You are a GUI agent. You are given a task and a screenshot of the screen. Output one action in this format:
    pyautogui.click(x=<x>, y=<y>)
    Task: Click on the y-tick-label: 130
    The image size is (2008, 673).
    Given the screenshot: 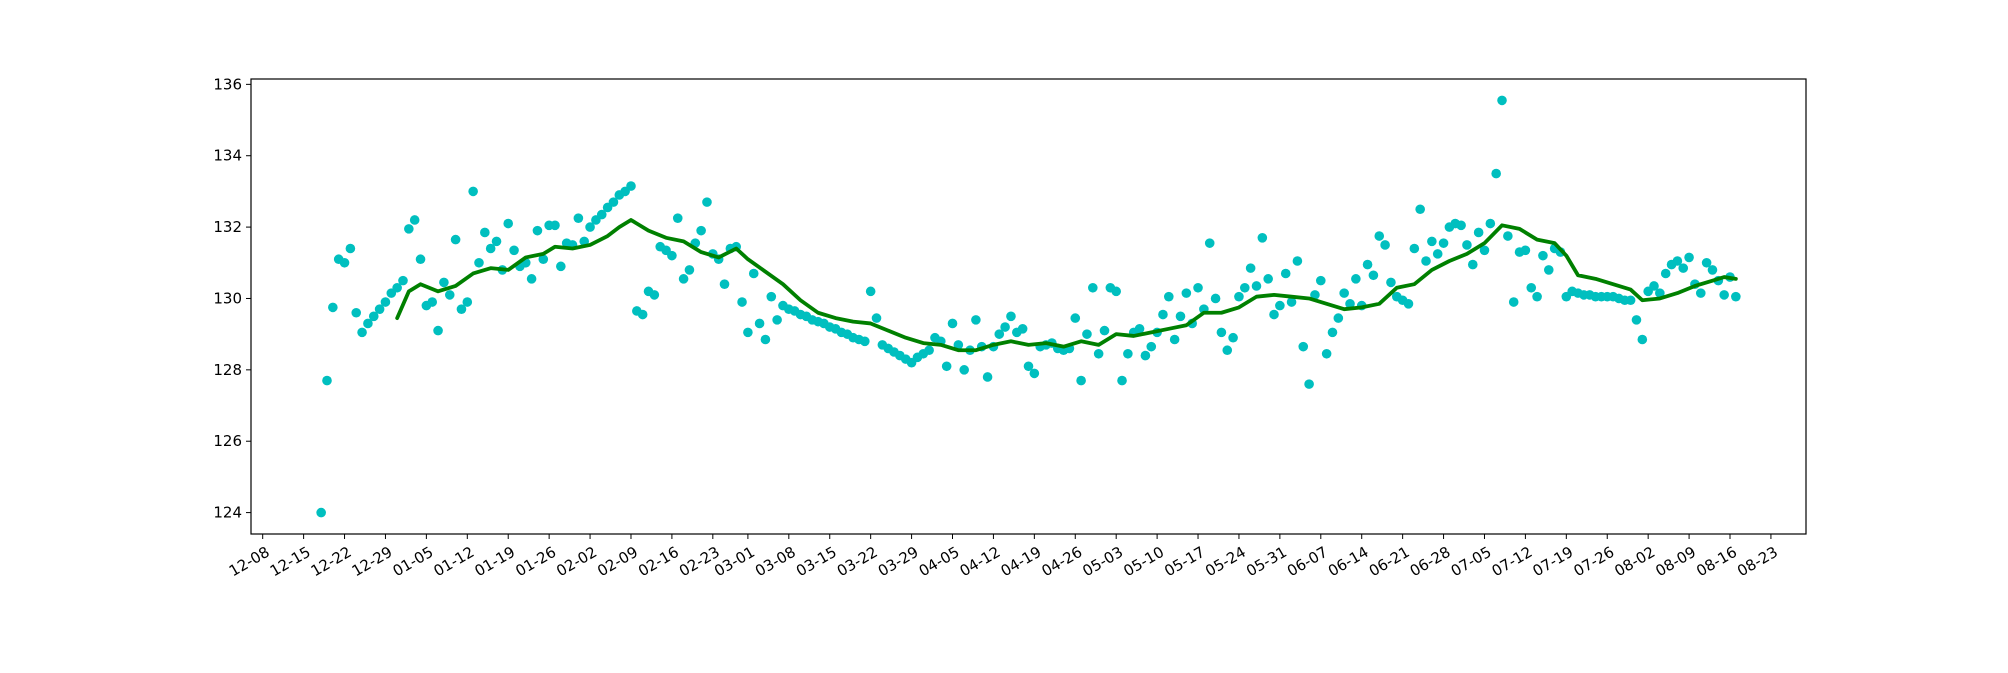 What is the action you would take?
    pyautogui.click(x=227, y=298)
    